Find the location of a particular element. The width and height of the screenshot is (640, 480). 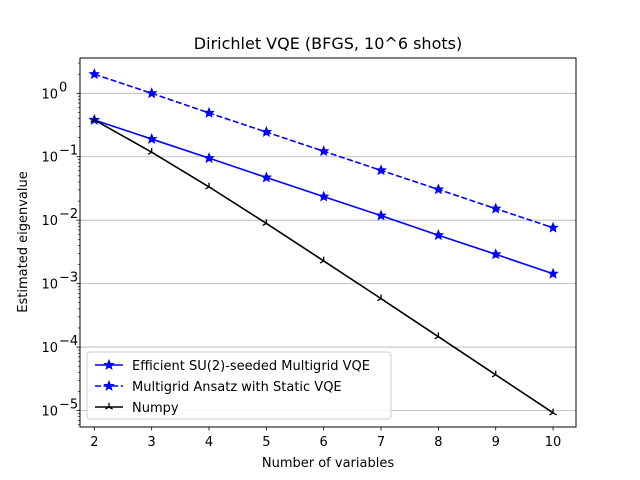

x-tick-label: 2 is located at coordinates (94, 442).